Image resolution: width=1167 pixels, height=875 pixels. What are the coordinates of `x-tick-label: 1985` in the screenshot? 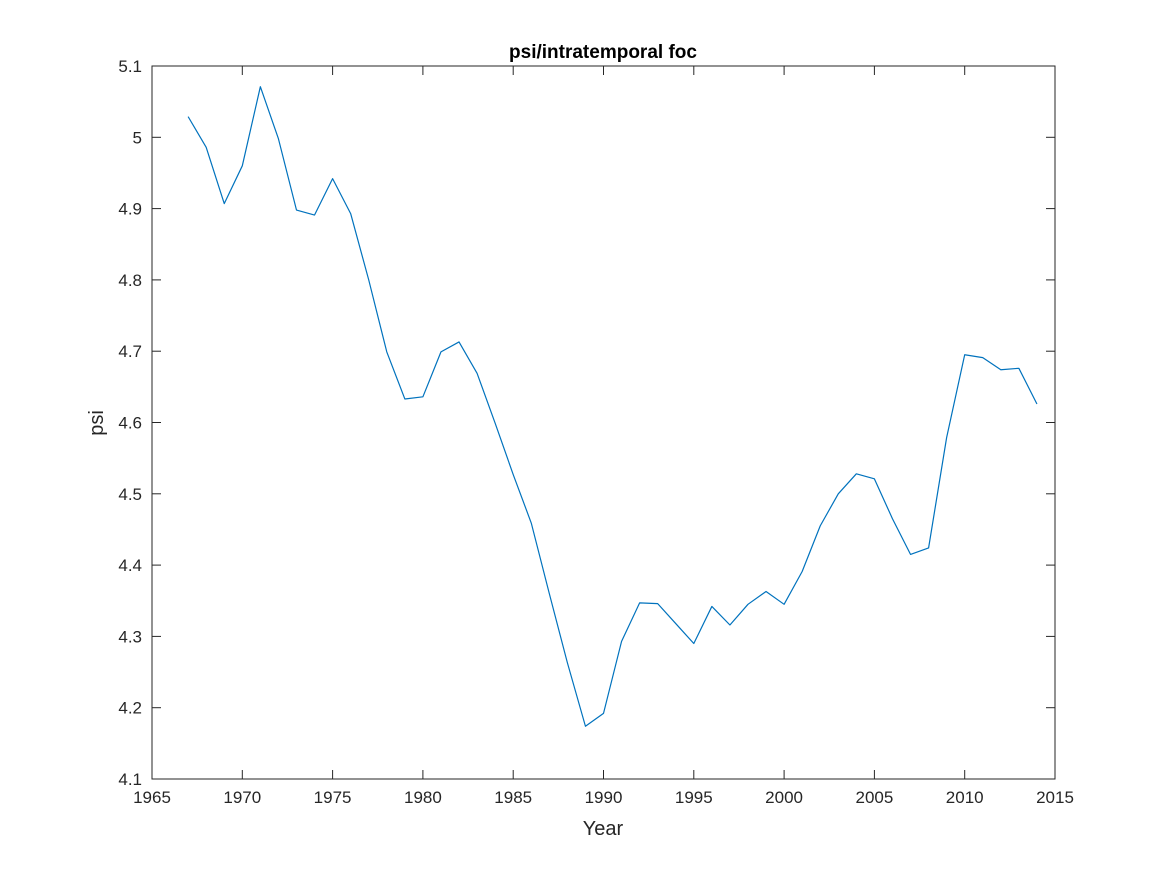 It's located at (513, 797).